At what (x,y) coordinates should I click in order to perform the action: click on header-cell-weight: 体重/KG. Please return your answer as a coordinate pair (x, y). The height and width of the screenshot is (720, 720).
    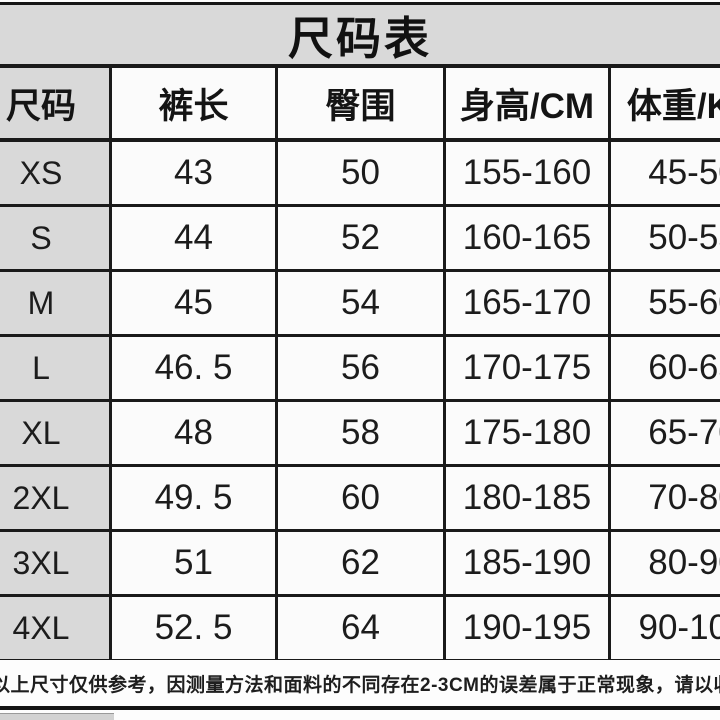
    Looking at the image, I should click on (664, 103).